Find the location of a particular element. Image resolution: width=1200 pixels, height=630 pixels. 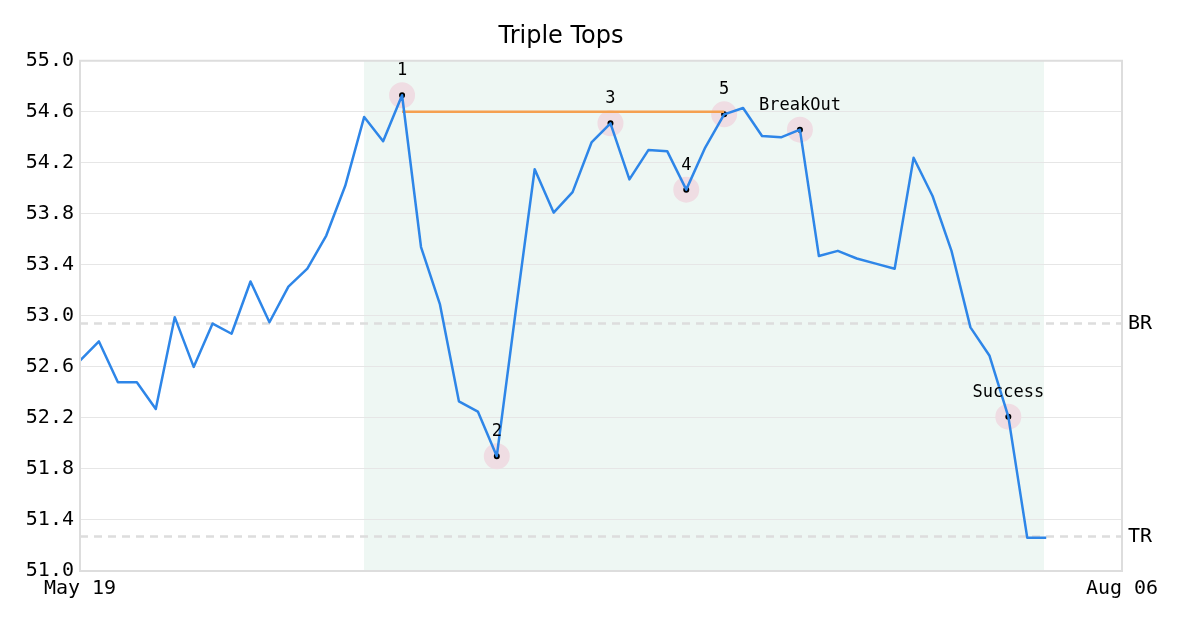

y-tick-label: 54.2 is located at coordinates (49, 161).